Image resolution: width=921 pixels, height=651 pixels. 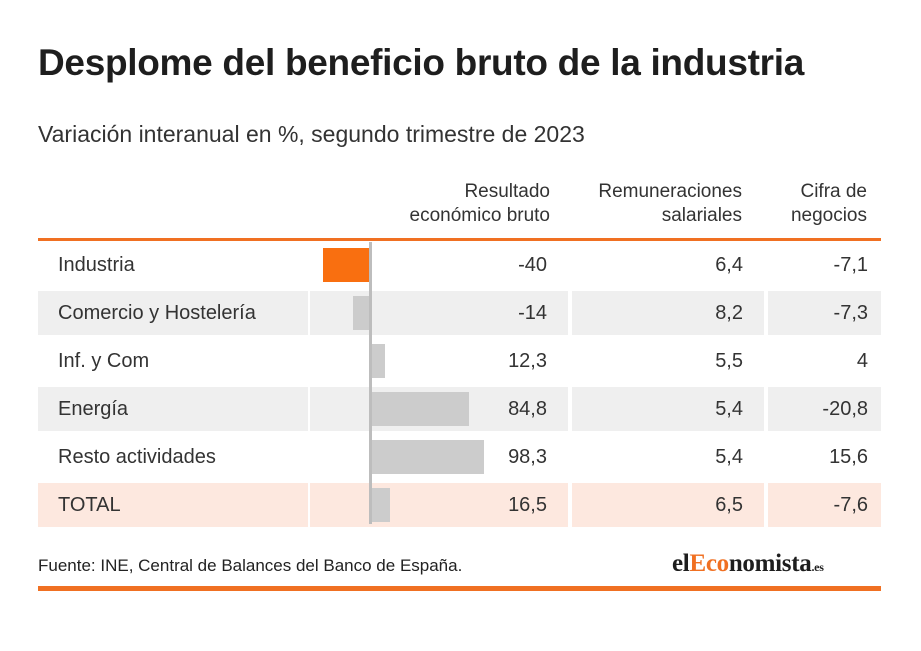 I want to click on cifra-value: -7,3, so click(x=850, y=313).